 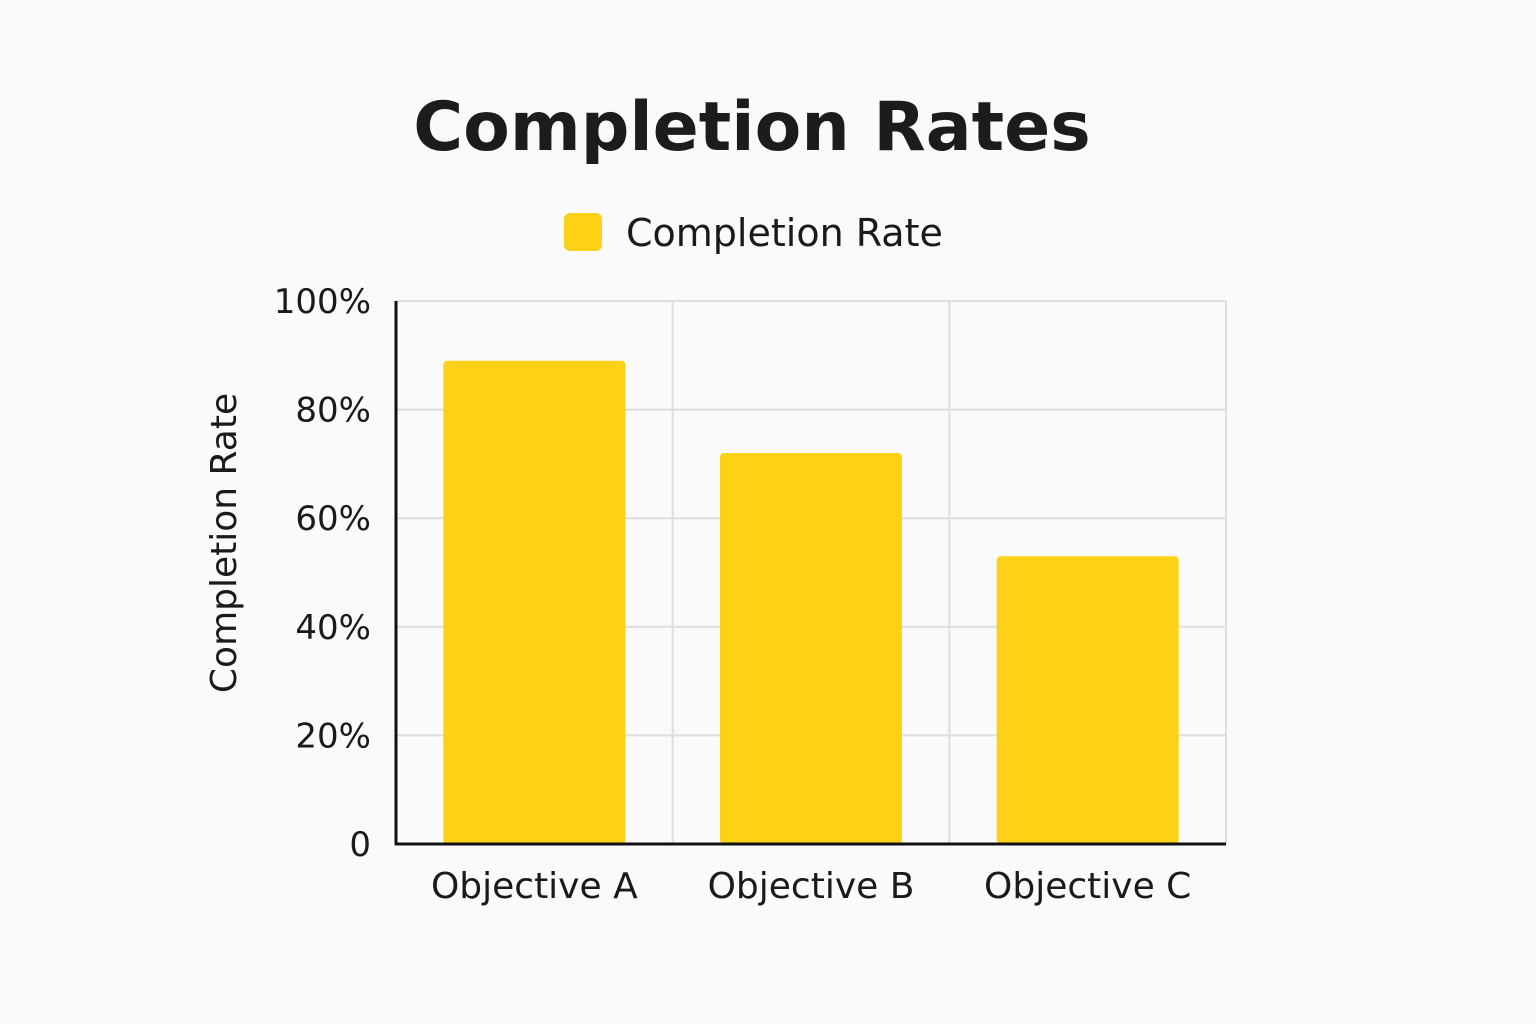 I want to click on x-tick-labels: Objective A Objective B Objective C, so click(x=811, y=886).